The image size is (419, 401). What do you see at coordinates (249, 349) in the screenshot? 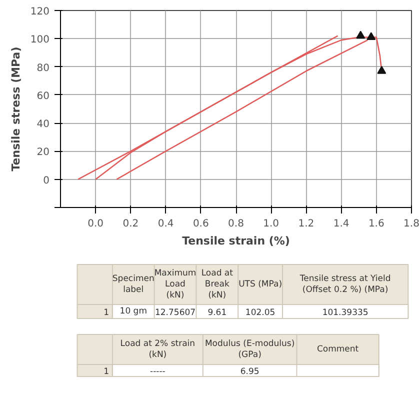
I see `text: Modulus (E-modulus) (GPa)` at bounding box center [249, 349].